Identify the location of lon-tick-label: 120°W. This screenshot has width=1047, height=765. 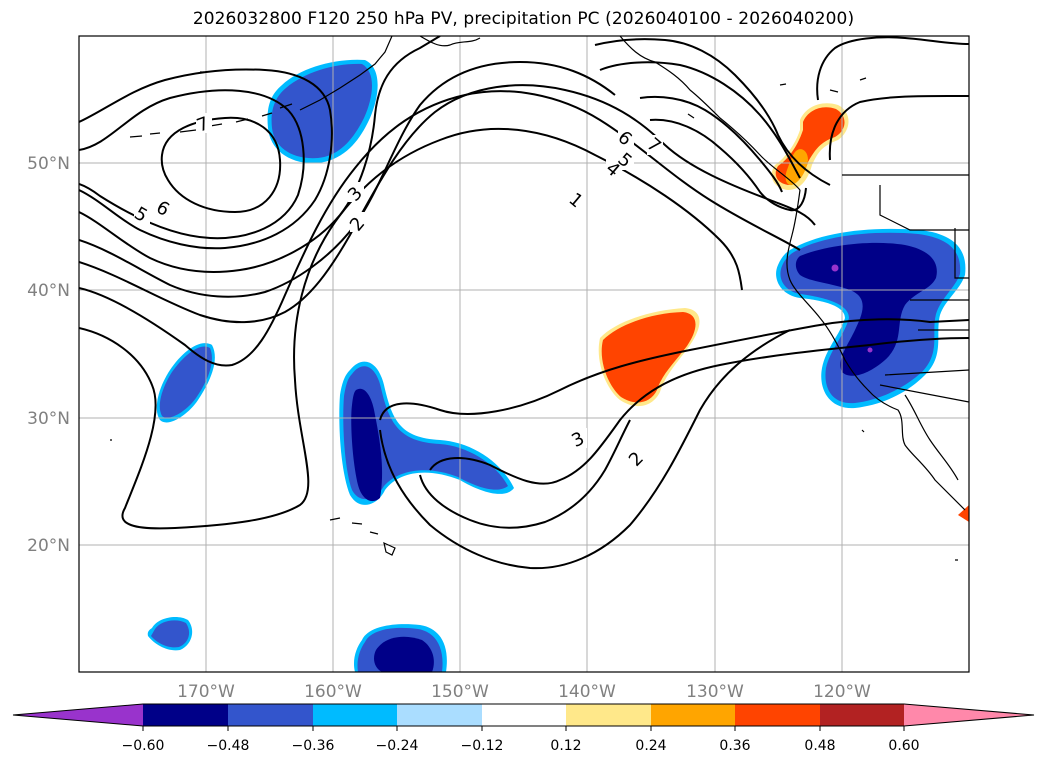
(842, 692).